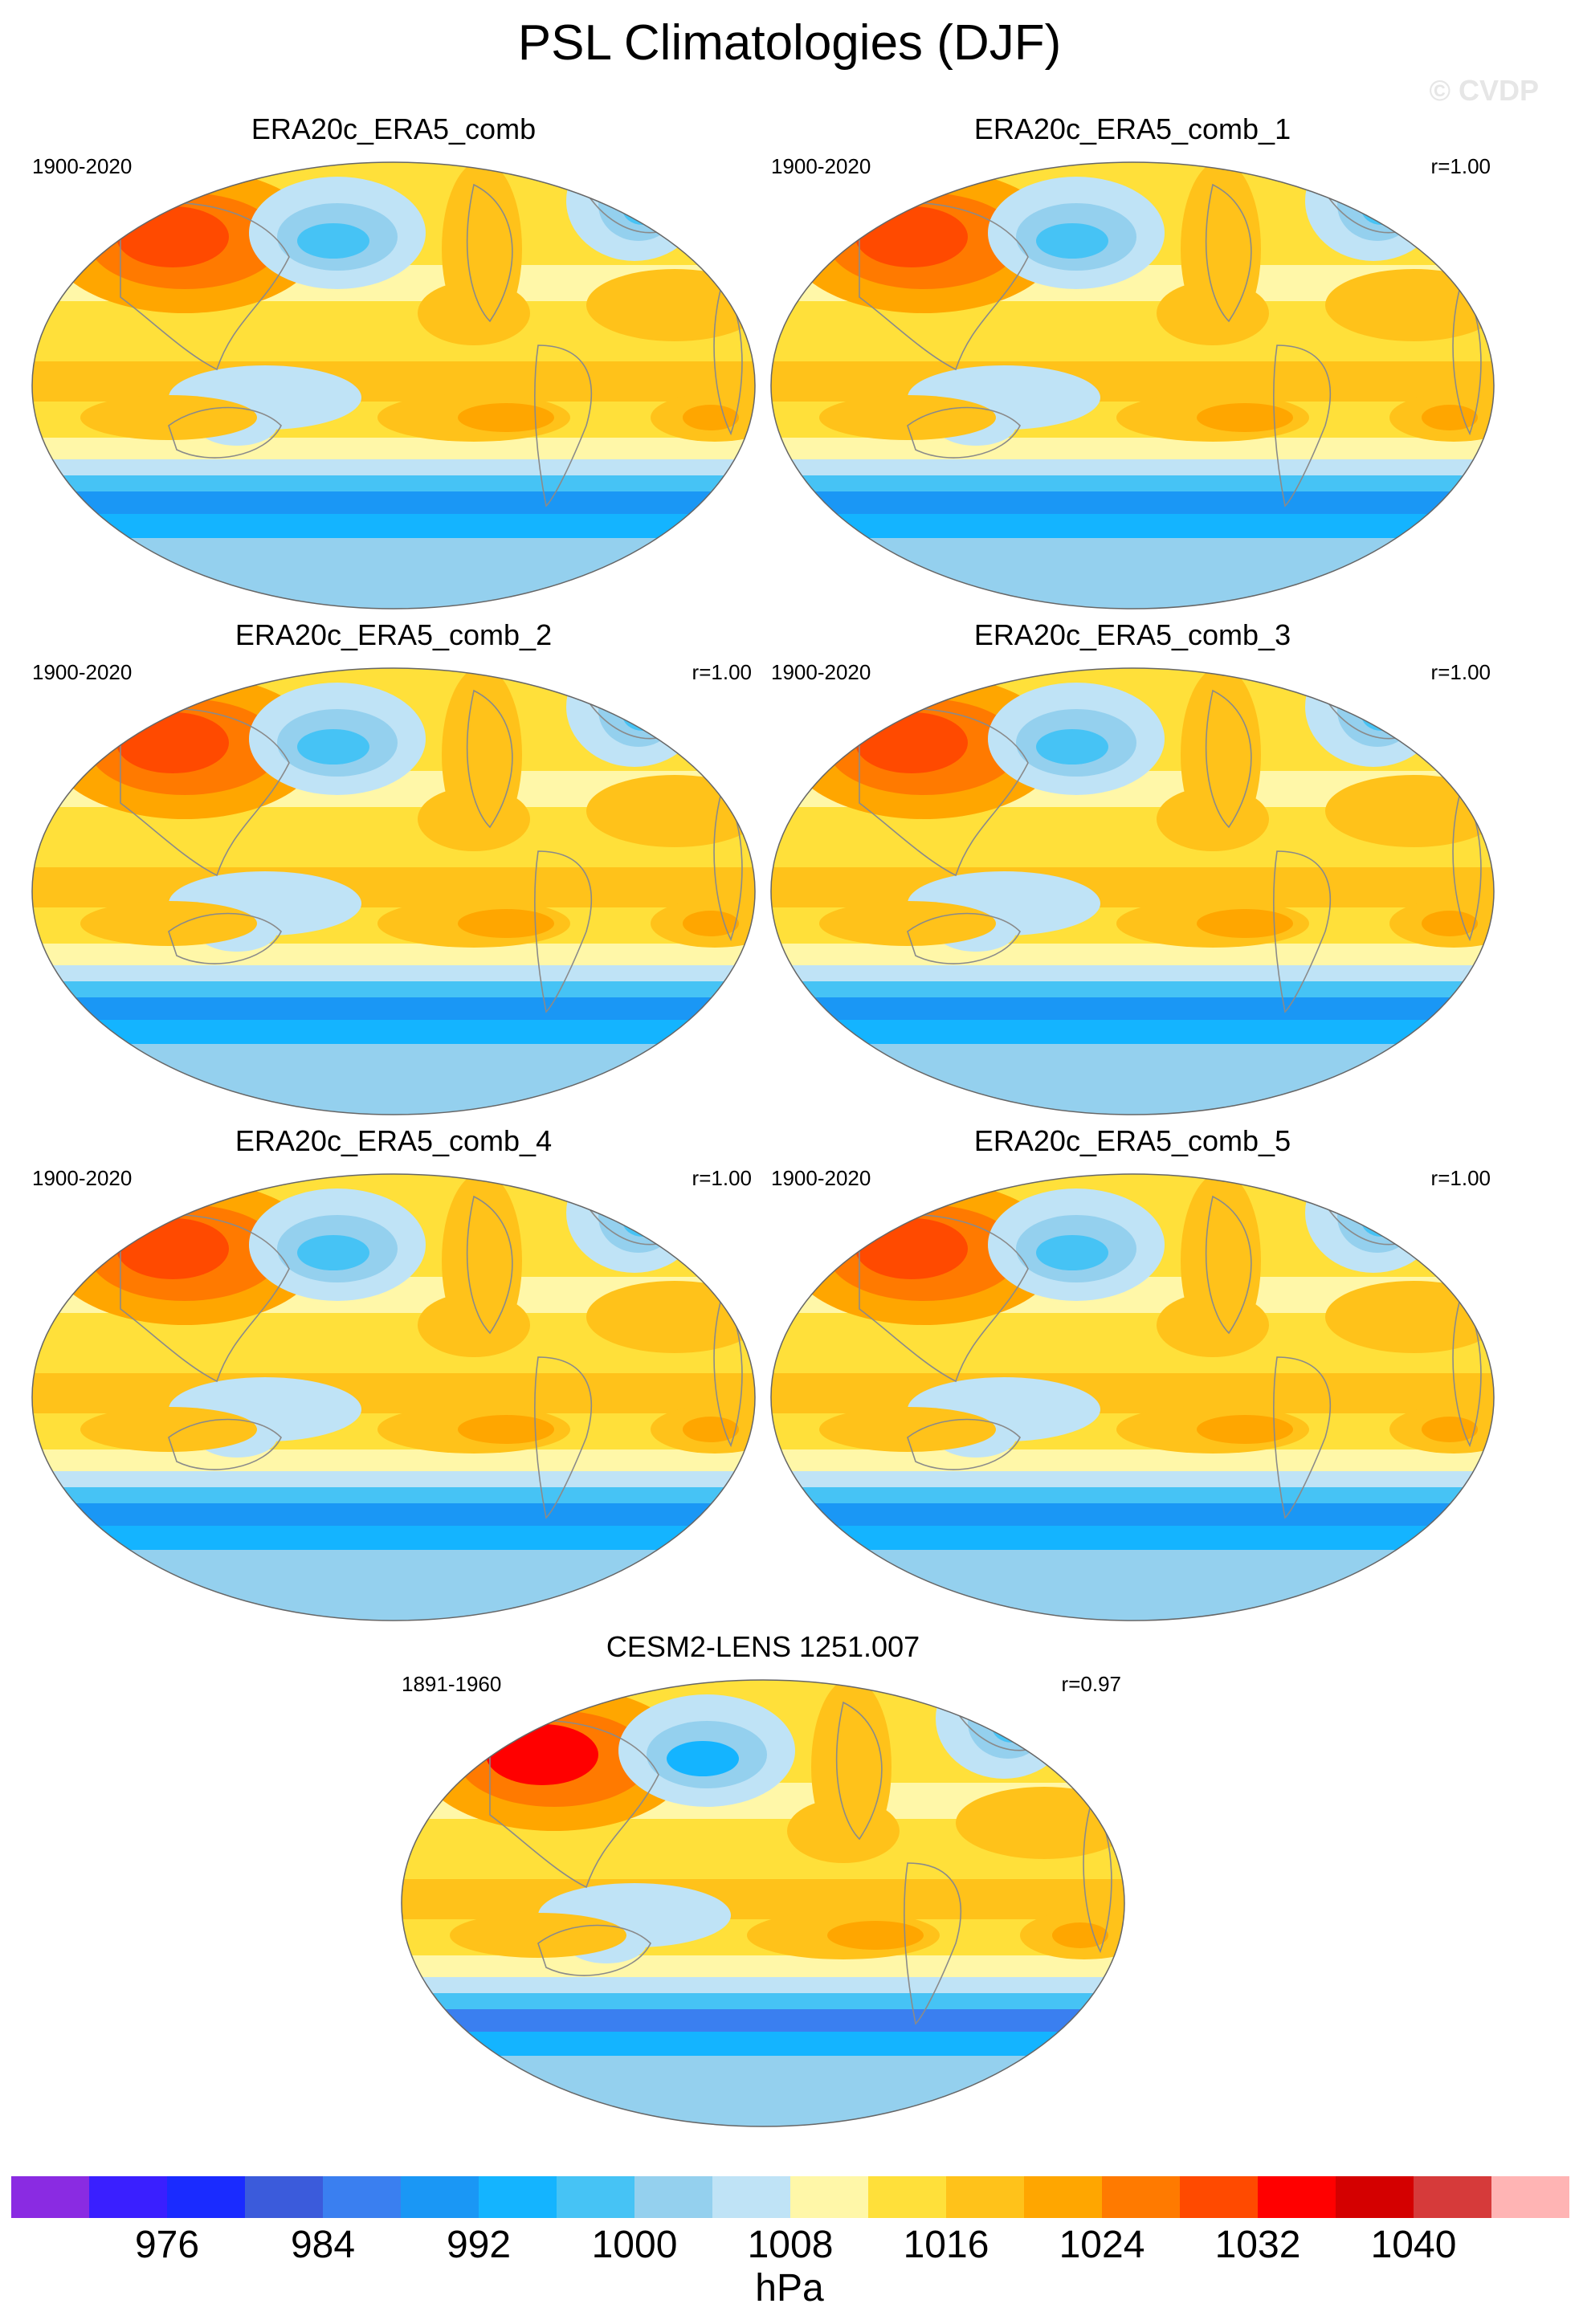 This screenshot has width=1579, height=2324. Describe the element at coordinates (1132, 635) in the screenshot. I see `panel-title: ERA20c_ERA5_comb_3` at that location.